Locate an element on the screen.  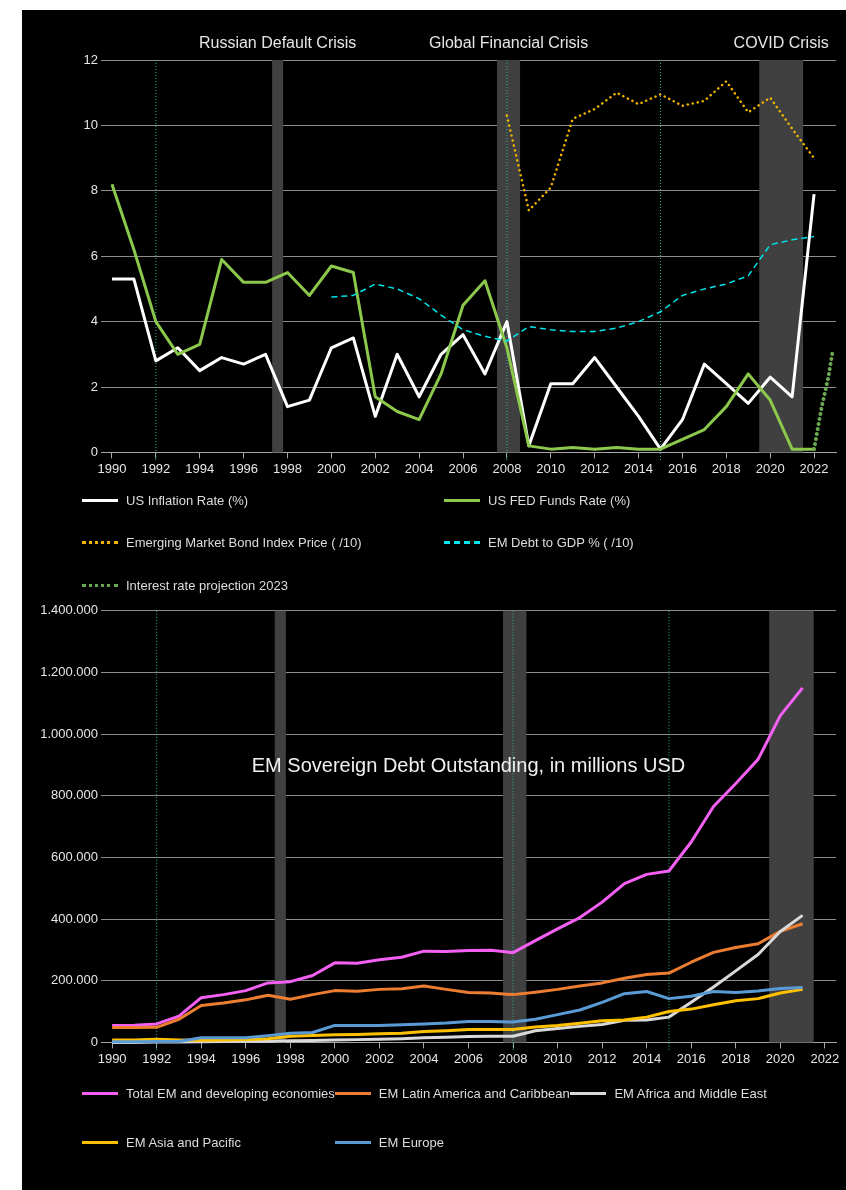
y-tick-label: 10 is located at coordinates (90, 124).